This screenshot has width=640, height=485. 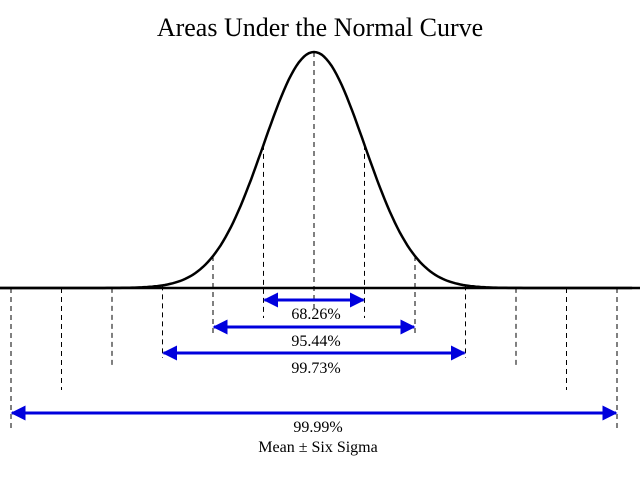 What do you see at coordinates (315, 341) in the screenshot?
I see `interval-label-2-sigma: 95.44%` at bounding box center [315, 341].